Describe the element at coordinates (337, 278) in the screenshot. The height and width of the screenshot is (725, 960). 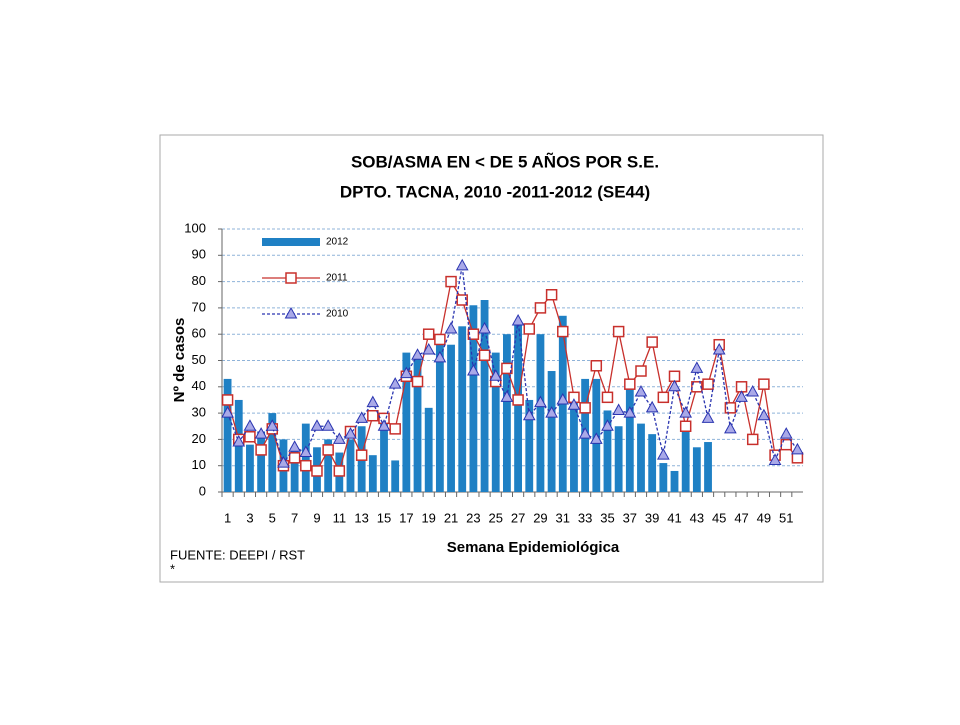
I see `legend-label: 2011` at that location.